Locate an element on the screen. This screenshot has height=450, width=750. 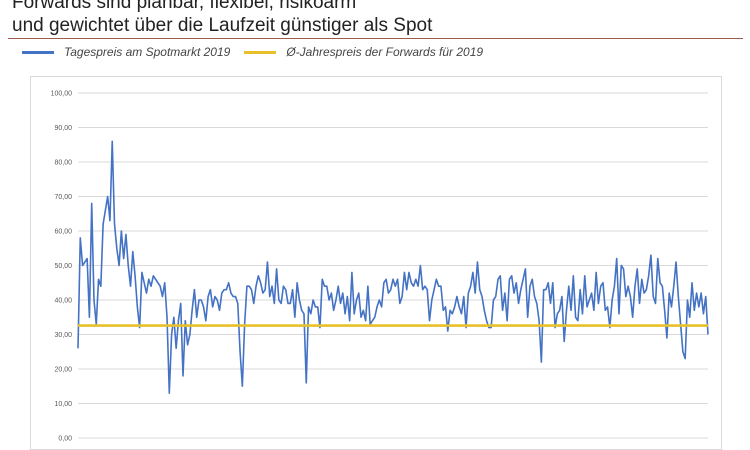
legend-swatch-forward is located at coordinates (260, 52).